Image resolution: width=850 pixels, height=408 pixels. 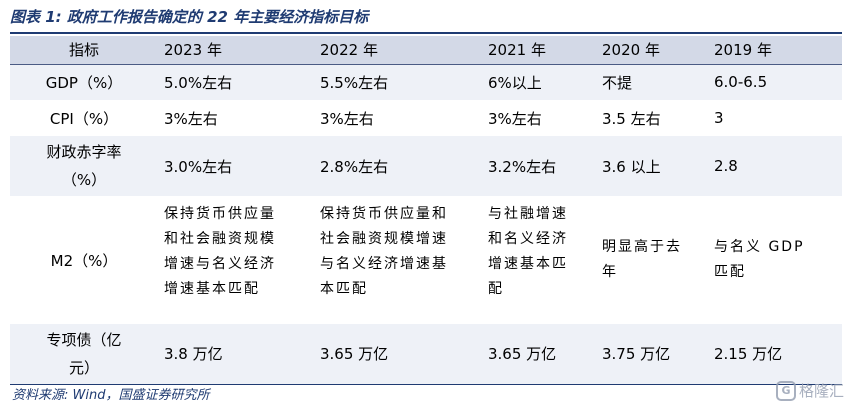 I want to click on row-label-bond-line2: 元）, so click(x=83, y=367).